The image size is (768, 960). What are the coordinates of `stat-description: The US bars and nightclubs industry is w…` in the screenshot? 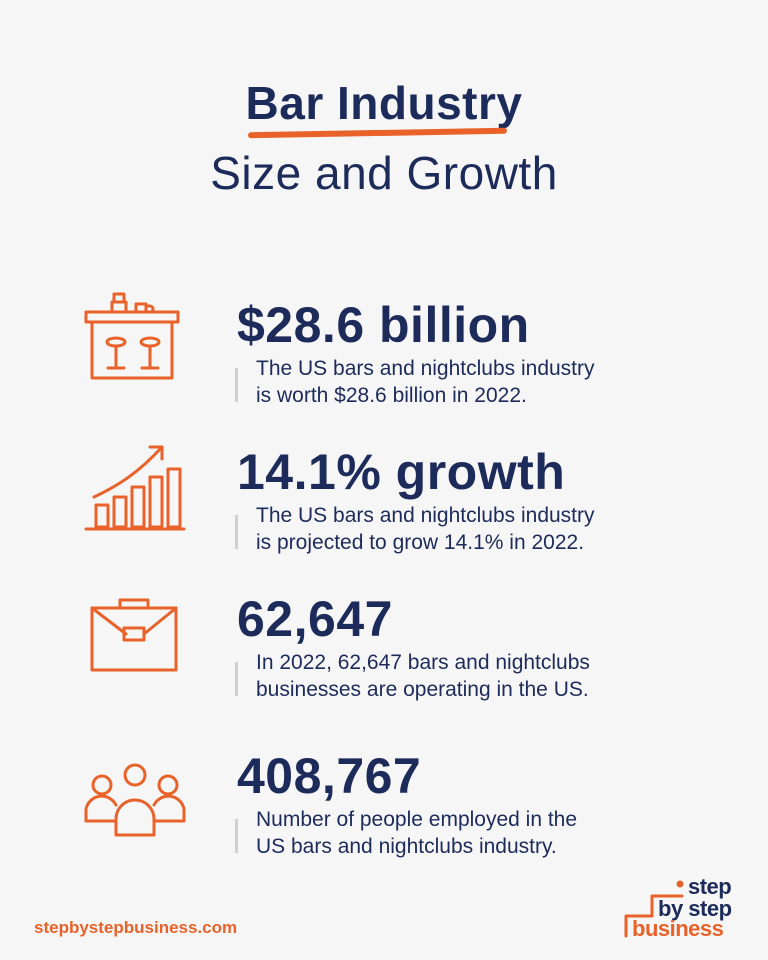 It's located at (486, 382).